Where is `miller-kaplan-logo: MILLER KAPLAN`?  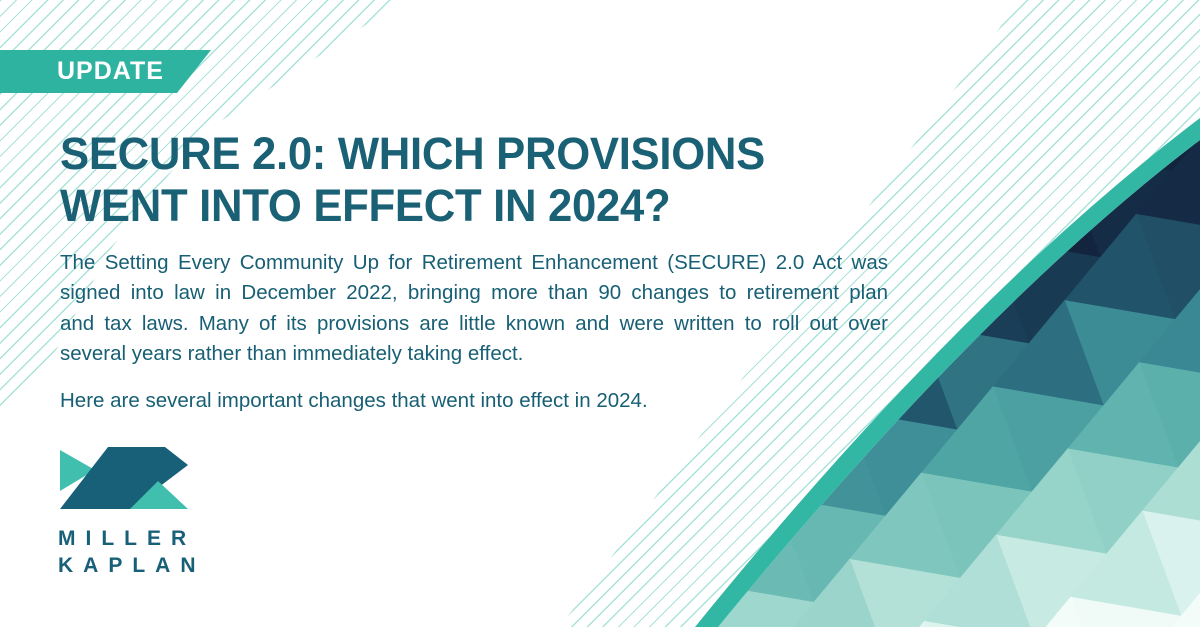
miller-kaplan-logo: MILLER KAPLAN is located at coordinates (132, 511).